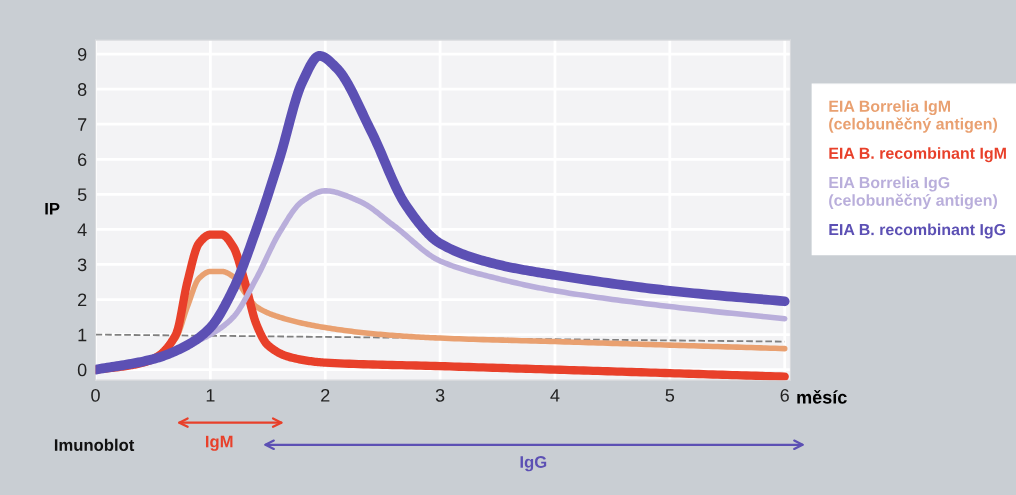 The image size is (1016, 495). I want to click on y-tick-label: 5, so click(82, 195).